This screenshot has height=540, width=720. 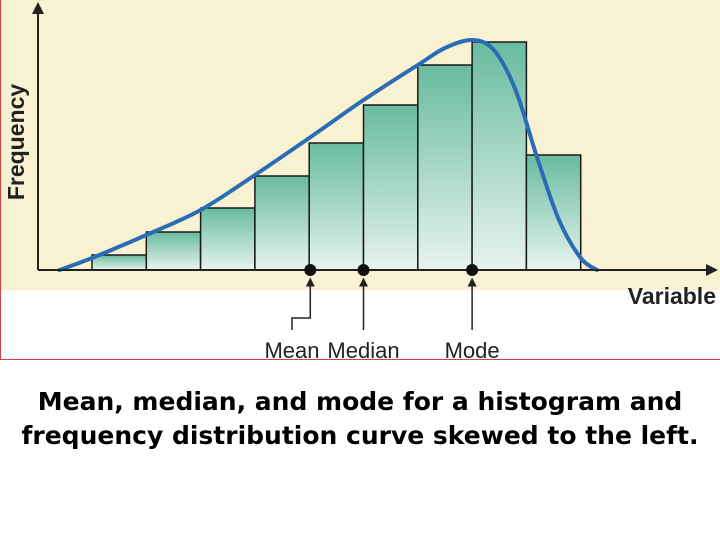 I want to click on marker-mode: Mode, so click(x=472, y=312).